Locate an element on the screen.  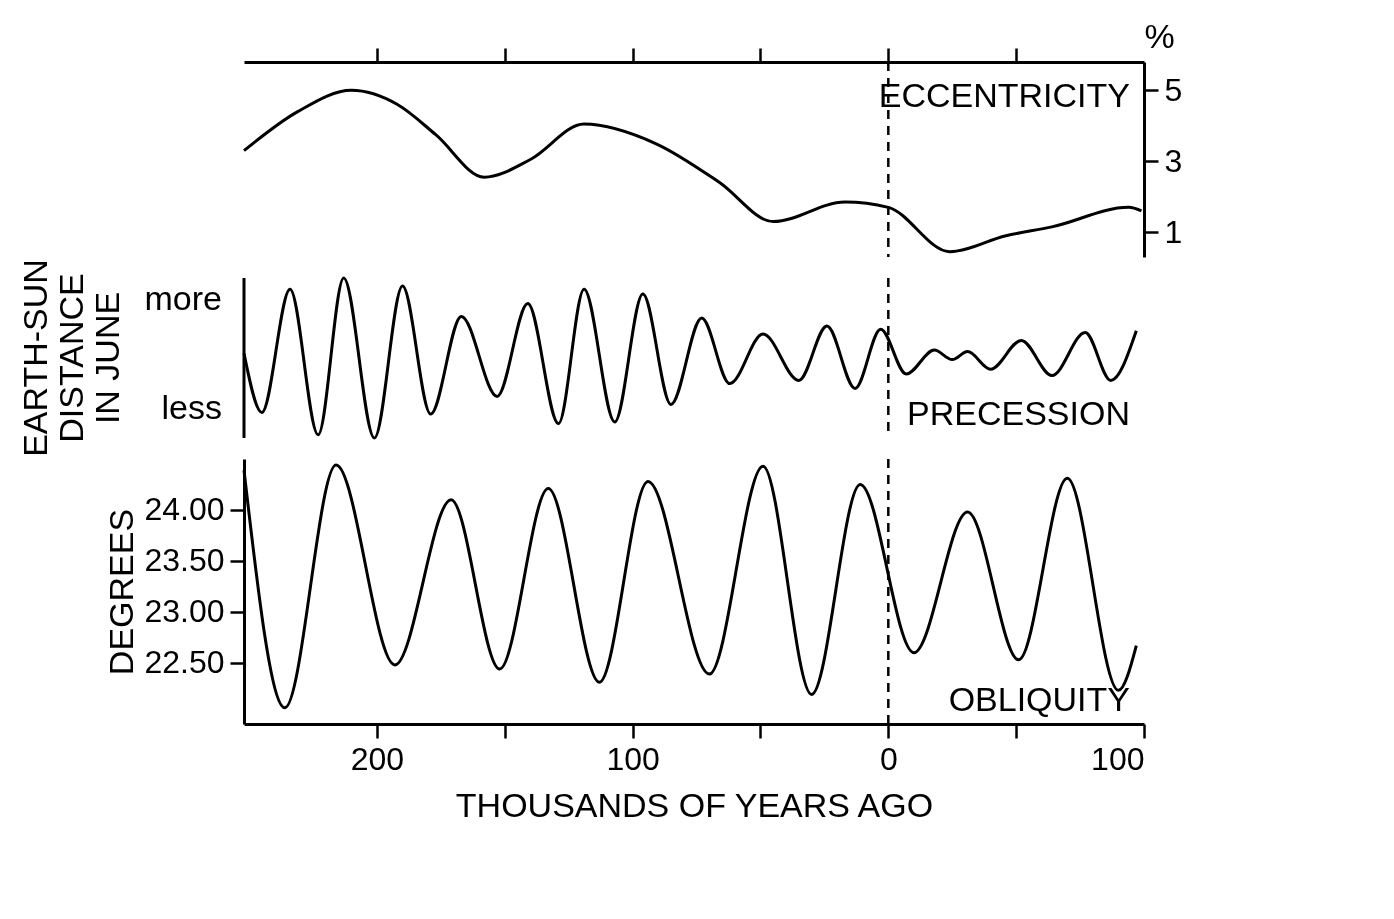
y2-tick-label: 1 is located at coordinates (1173, 231).